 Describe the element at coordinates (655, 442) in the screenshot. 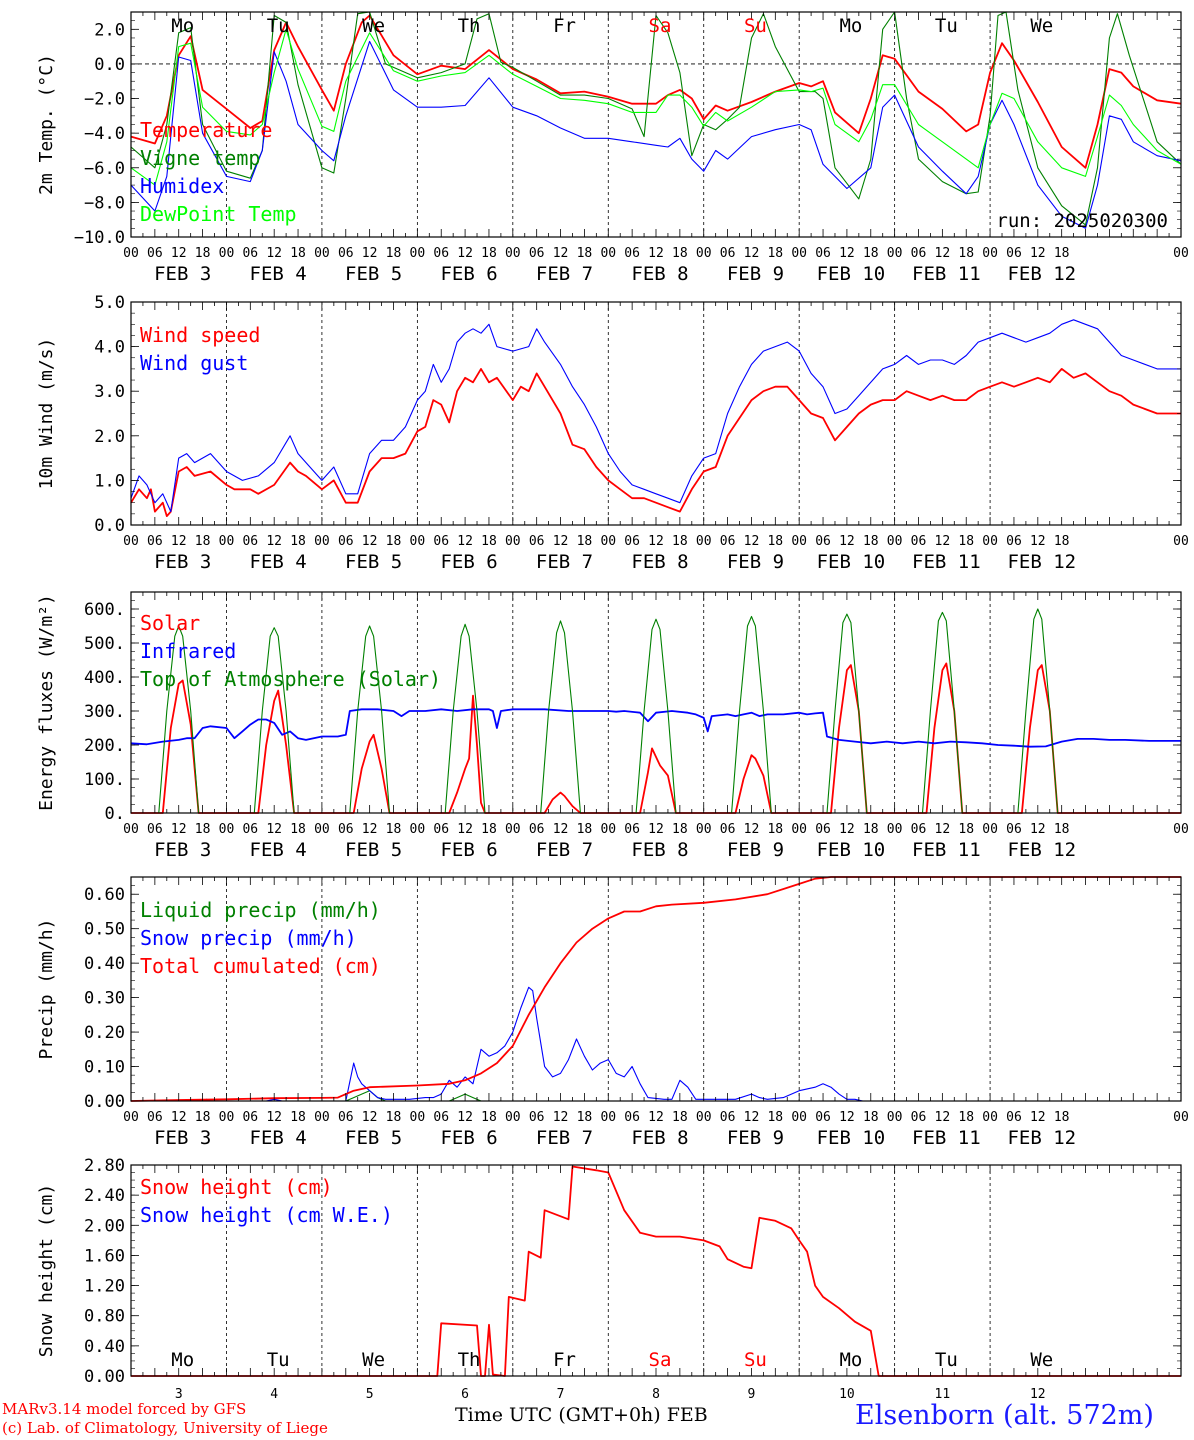

I see `series-line` at that location.